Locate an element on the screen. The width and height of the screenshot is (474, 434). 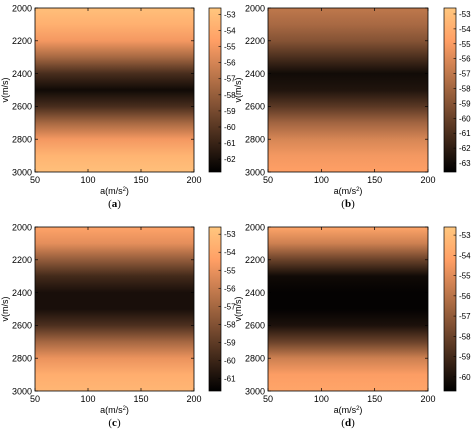
colorbar-tick-label: -63 is located at coordinates (465, 163).